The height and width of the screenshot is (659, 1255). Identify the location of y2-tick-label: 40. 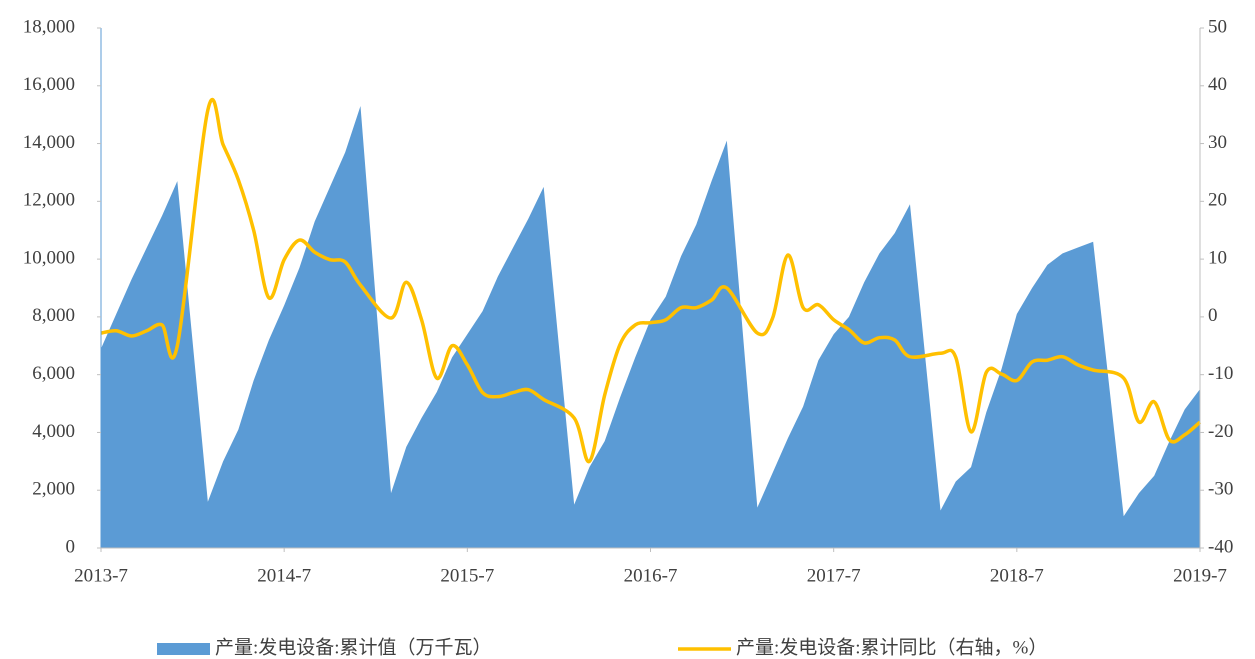
(1217, 84).